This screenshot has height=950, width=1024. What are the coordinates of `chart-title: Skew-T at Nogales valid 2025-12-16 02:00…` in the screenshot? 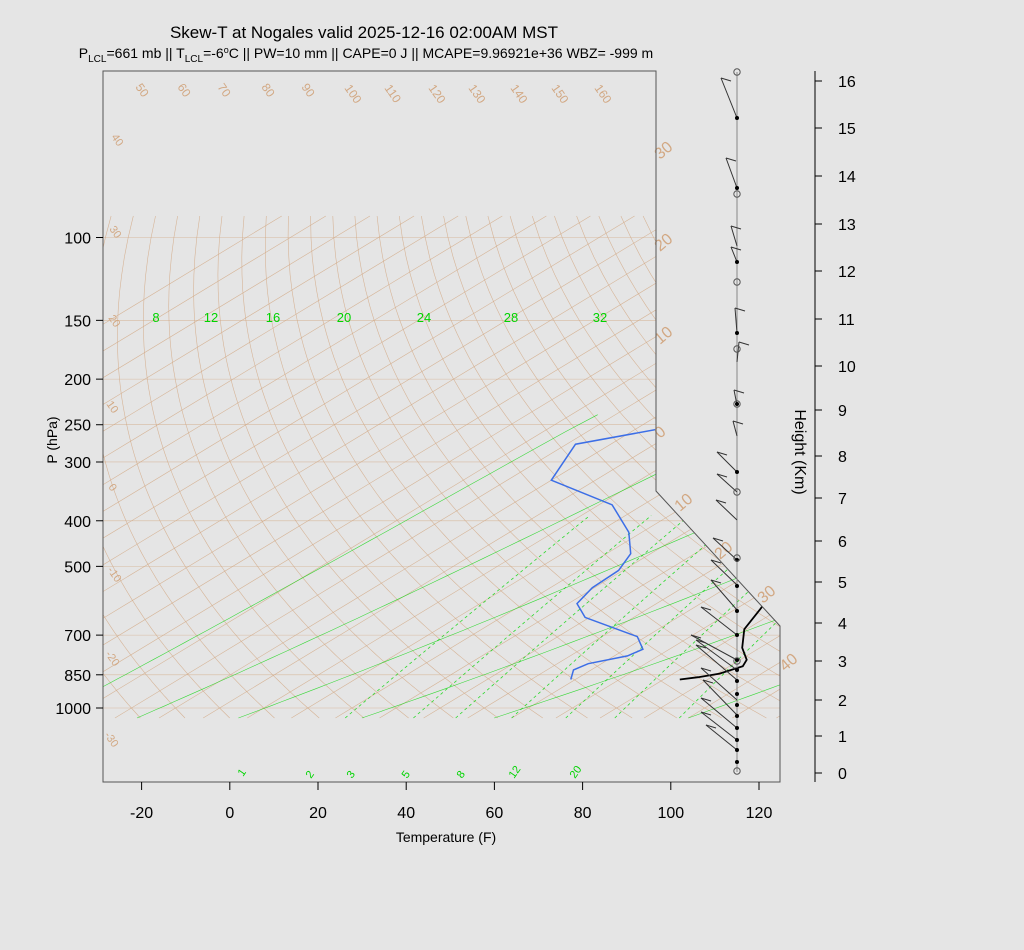 It's located at (364, 32).